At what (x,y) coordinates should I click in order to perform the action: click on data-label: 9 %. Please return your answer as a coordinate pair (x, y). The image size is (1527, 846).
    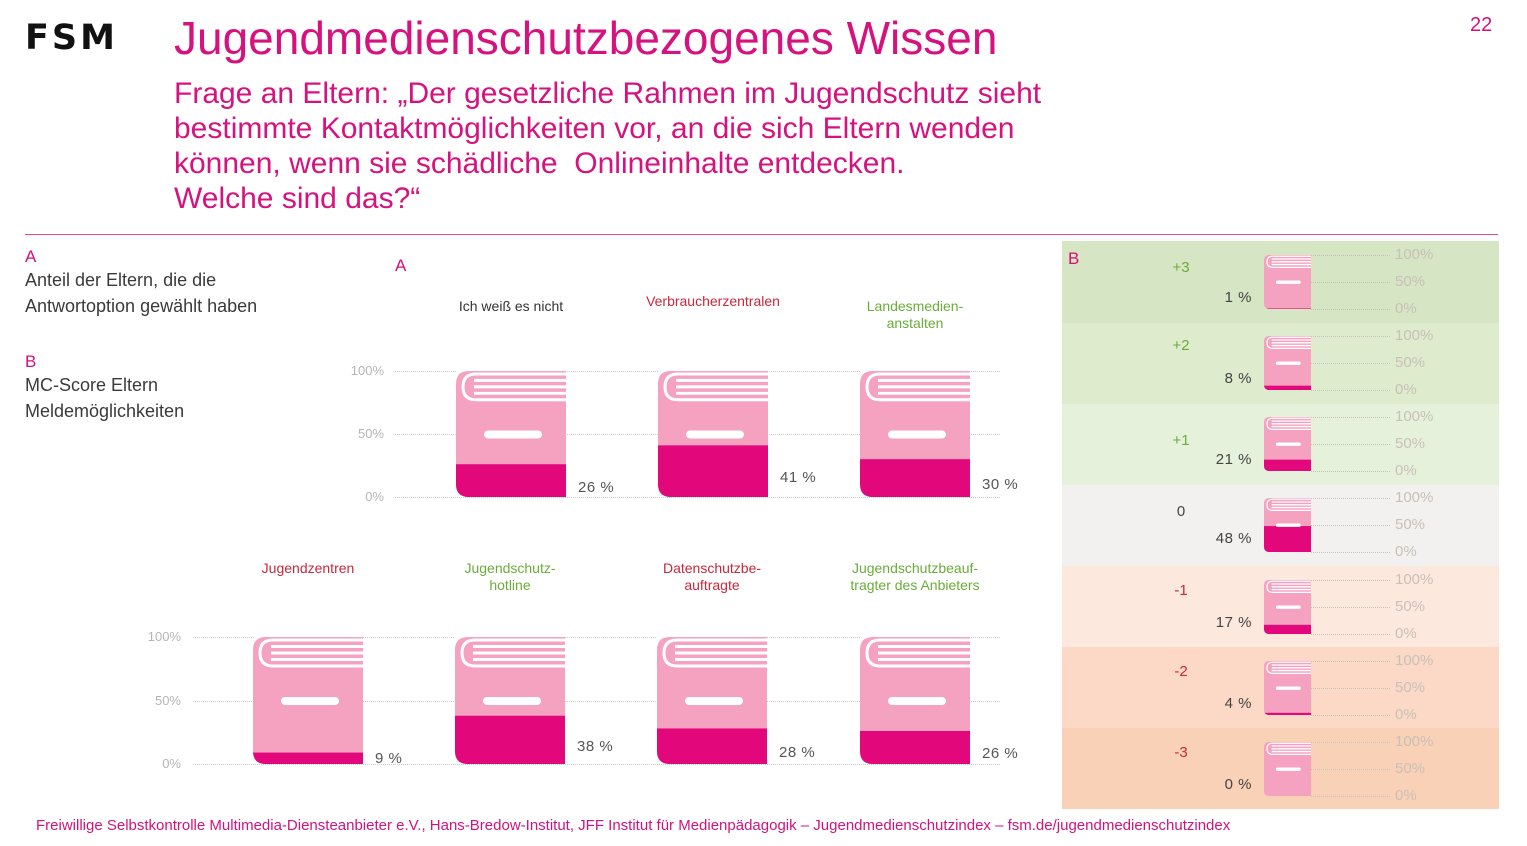
    Looking at the image, I should click on (389, 758).